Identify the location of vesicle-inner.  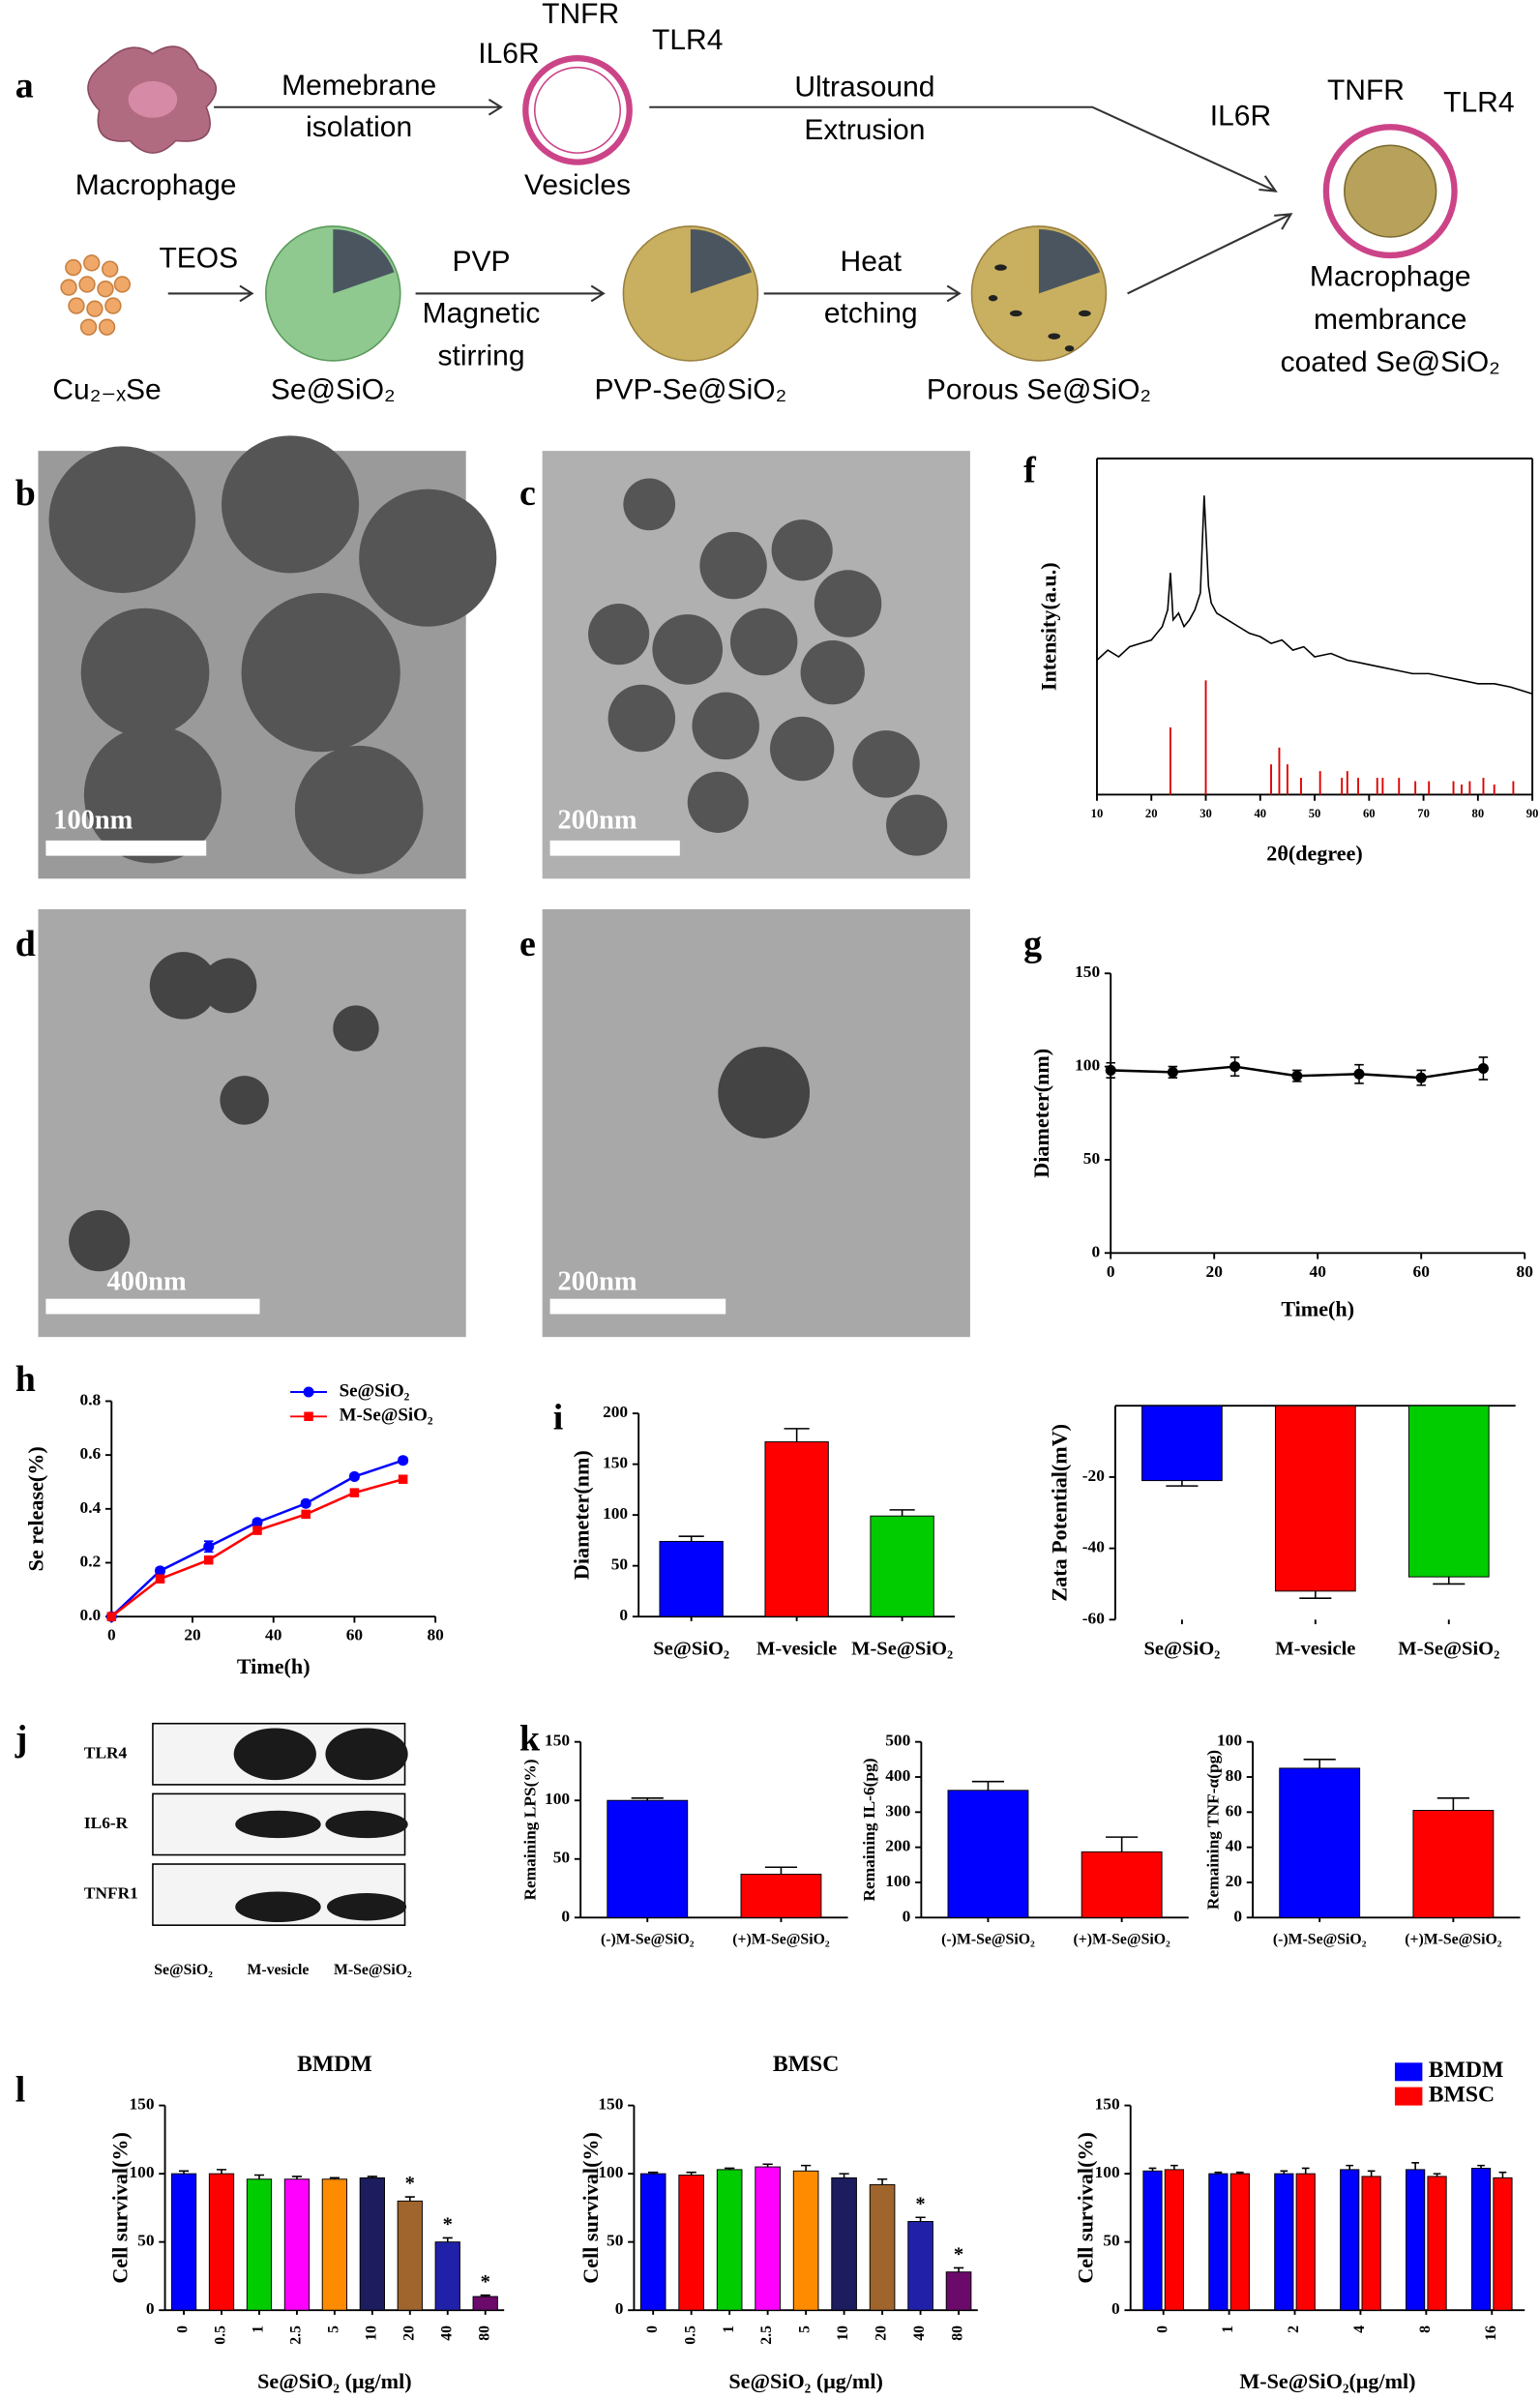
(577, 110).